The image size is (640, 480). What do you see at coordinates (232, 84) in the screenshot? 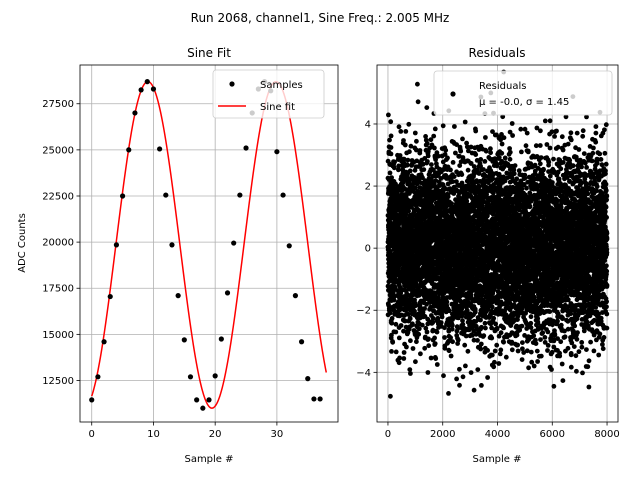
I see `legend-samples-marker` at bounding box center [232, 84].